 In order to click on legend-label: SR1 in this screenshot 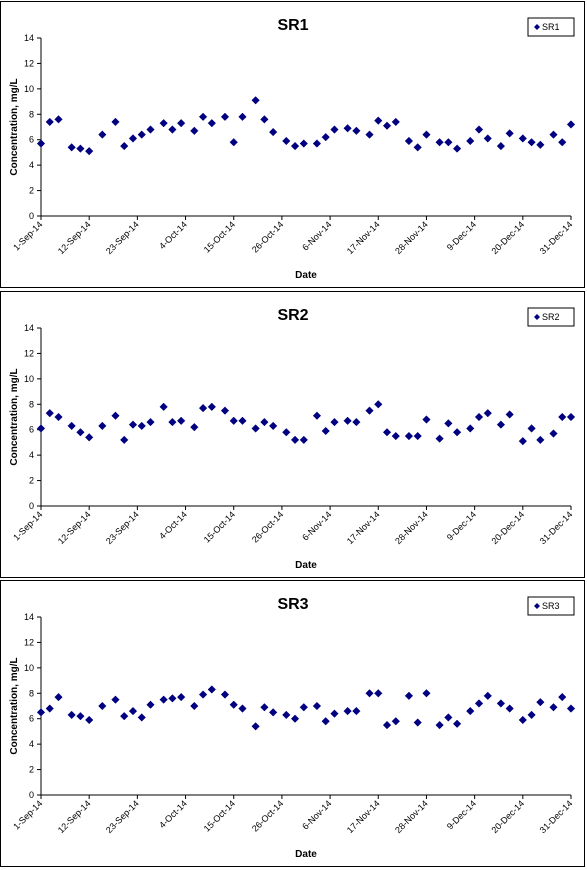, I will do `click(551, 27)`.